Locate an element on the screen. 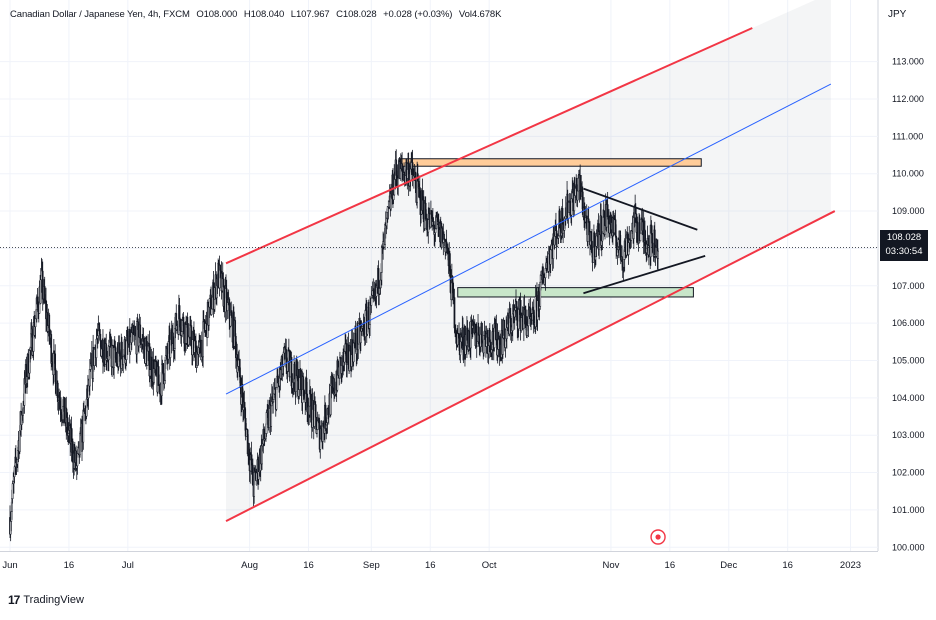  price-tick-label: 112.000 is located at coordinates (908, 99).